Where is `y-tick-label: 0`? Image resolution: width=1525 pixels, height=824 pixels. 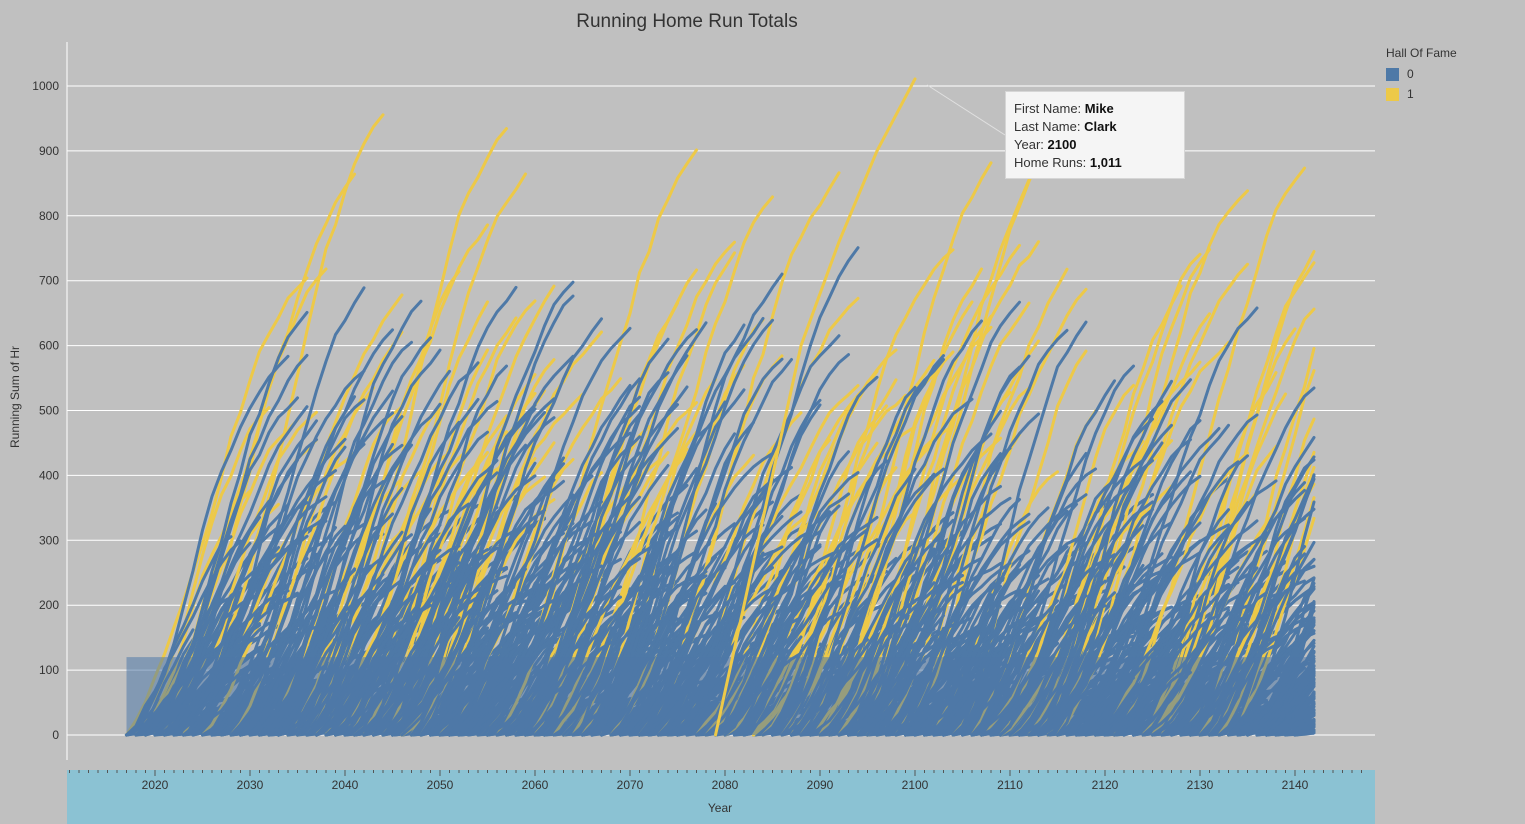
y-tick-label: 0 is located at coordinates (55, 735).